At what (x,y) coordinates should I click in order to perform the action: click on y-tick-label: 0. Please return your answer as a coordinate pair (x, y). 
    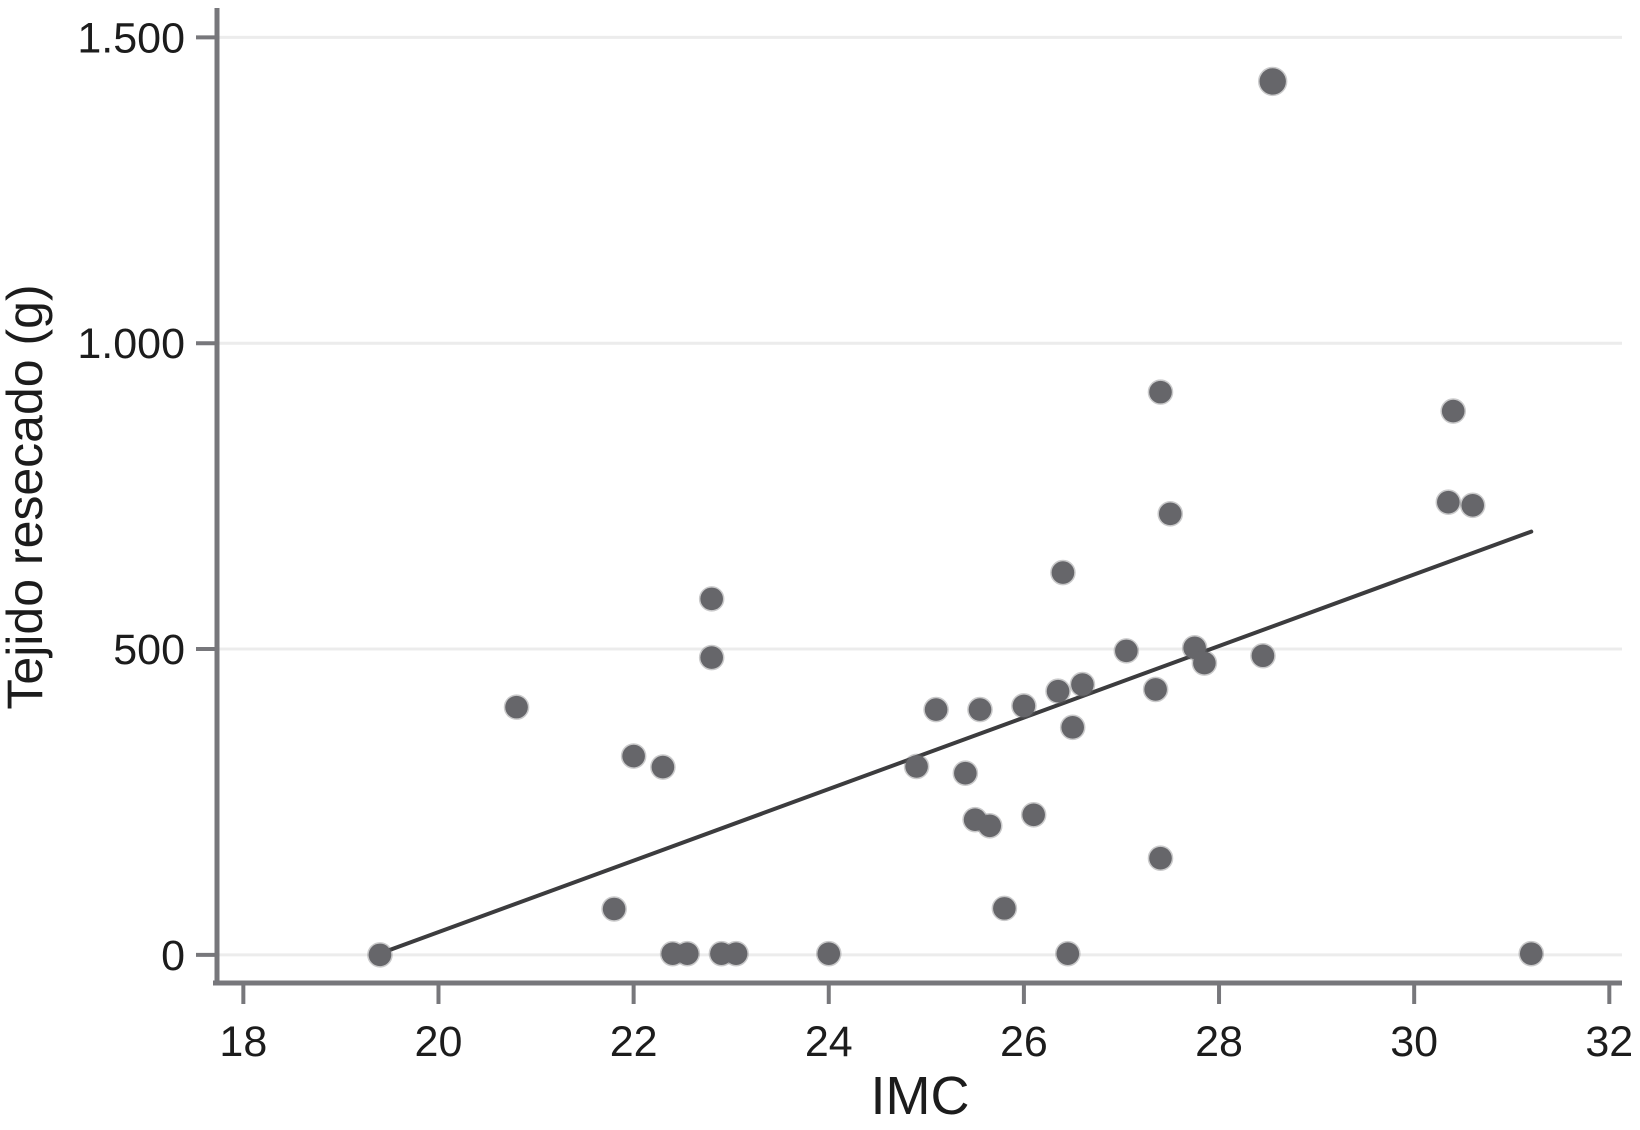
    Looking at the image, I should click on (173, 956).